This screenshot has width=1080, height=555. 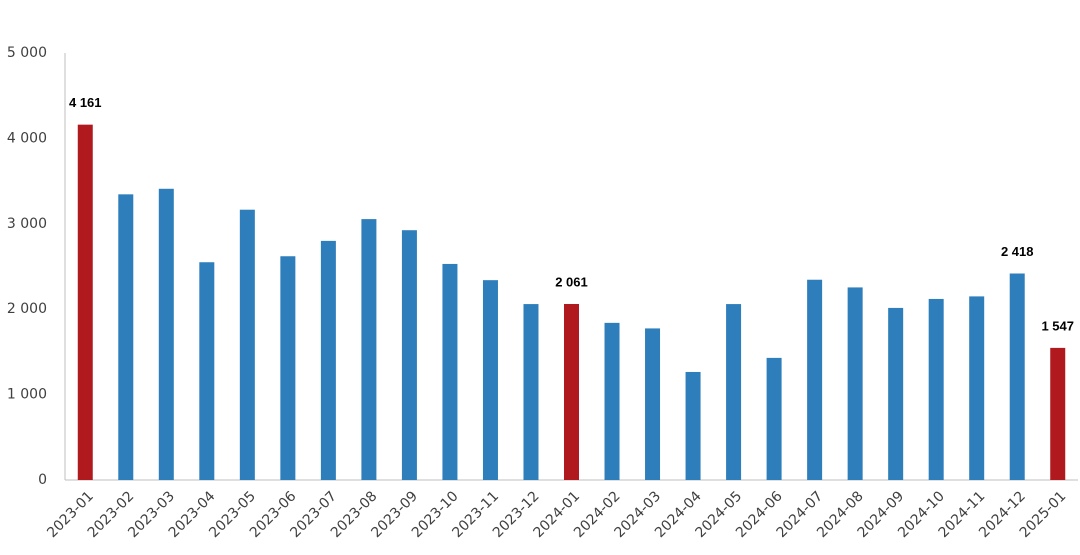 What do you see at coordinates (571, 281) in the screenshot?
I see `value-label: 2 061` at bounding box center [571, 281].